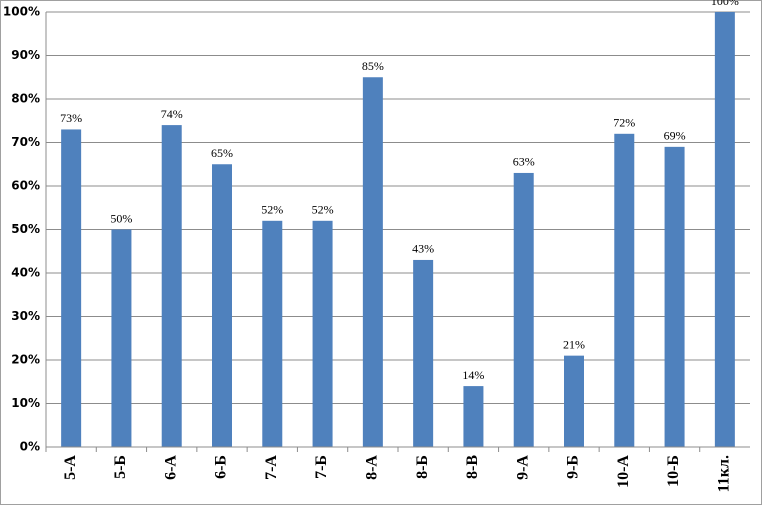 This screenshot has width=762, height=505. Describe the element at coordinates (70, 467) in the screenshot. I see `x-tick-label: 5-А` at that location.